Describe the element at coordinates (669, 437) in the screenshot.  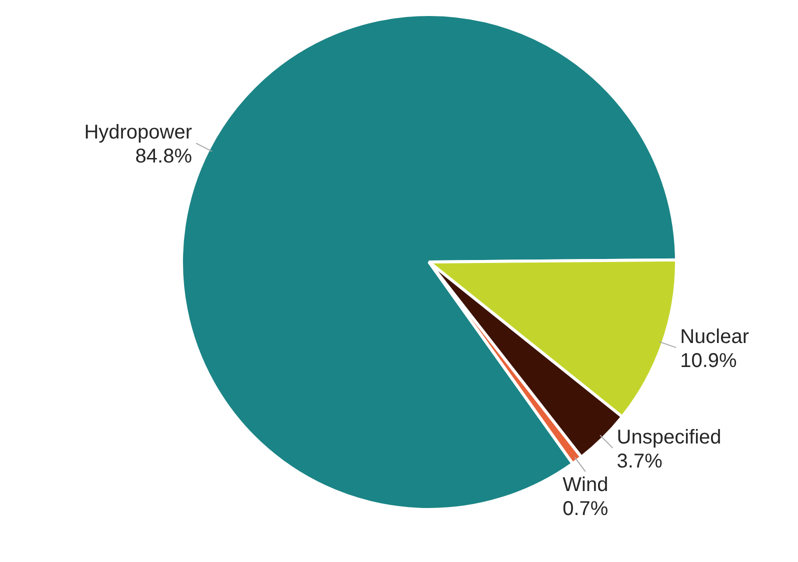
I see `slice-label: Unspecified` at that location.